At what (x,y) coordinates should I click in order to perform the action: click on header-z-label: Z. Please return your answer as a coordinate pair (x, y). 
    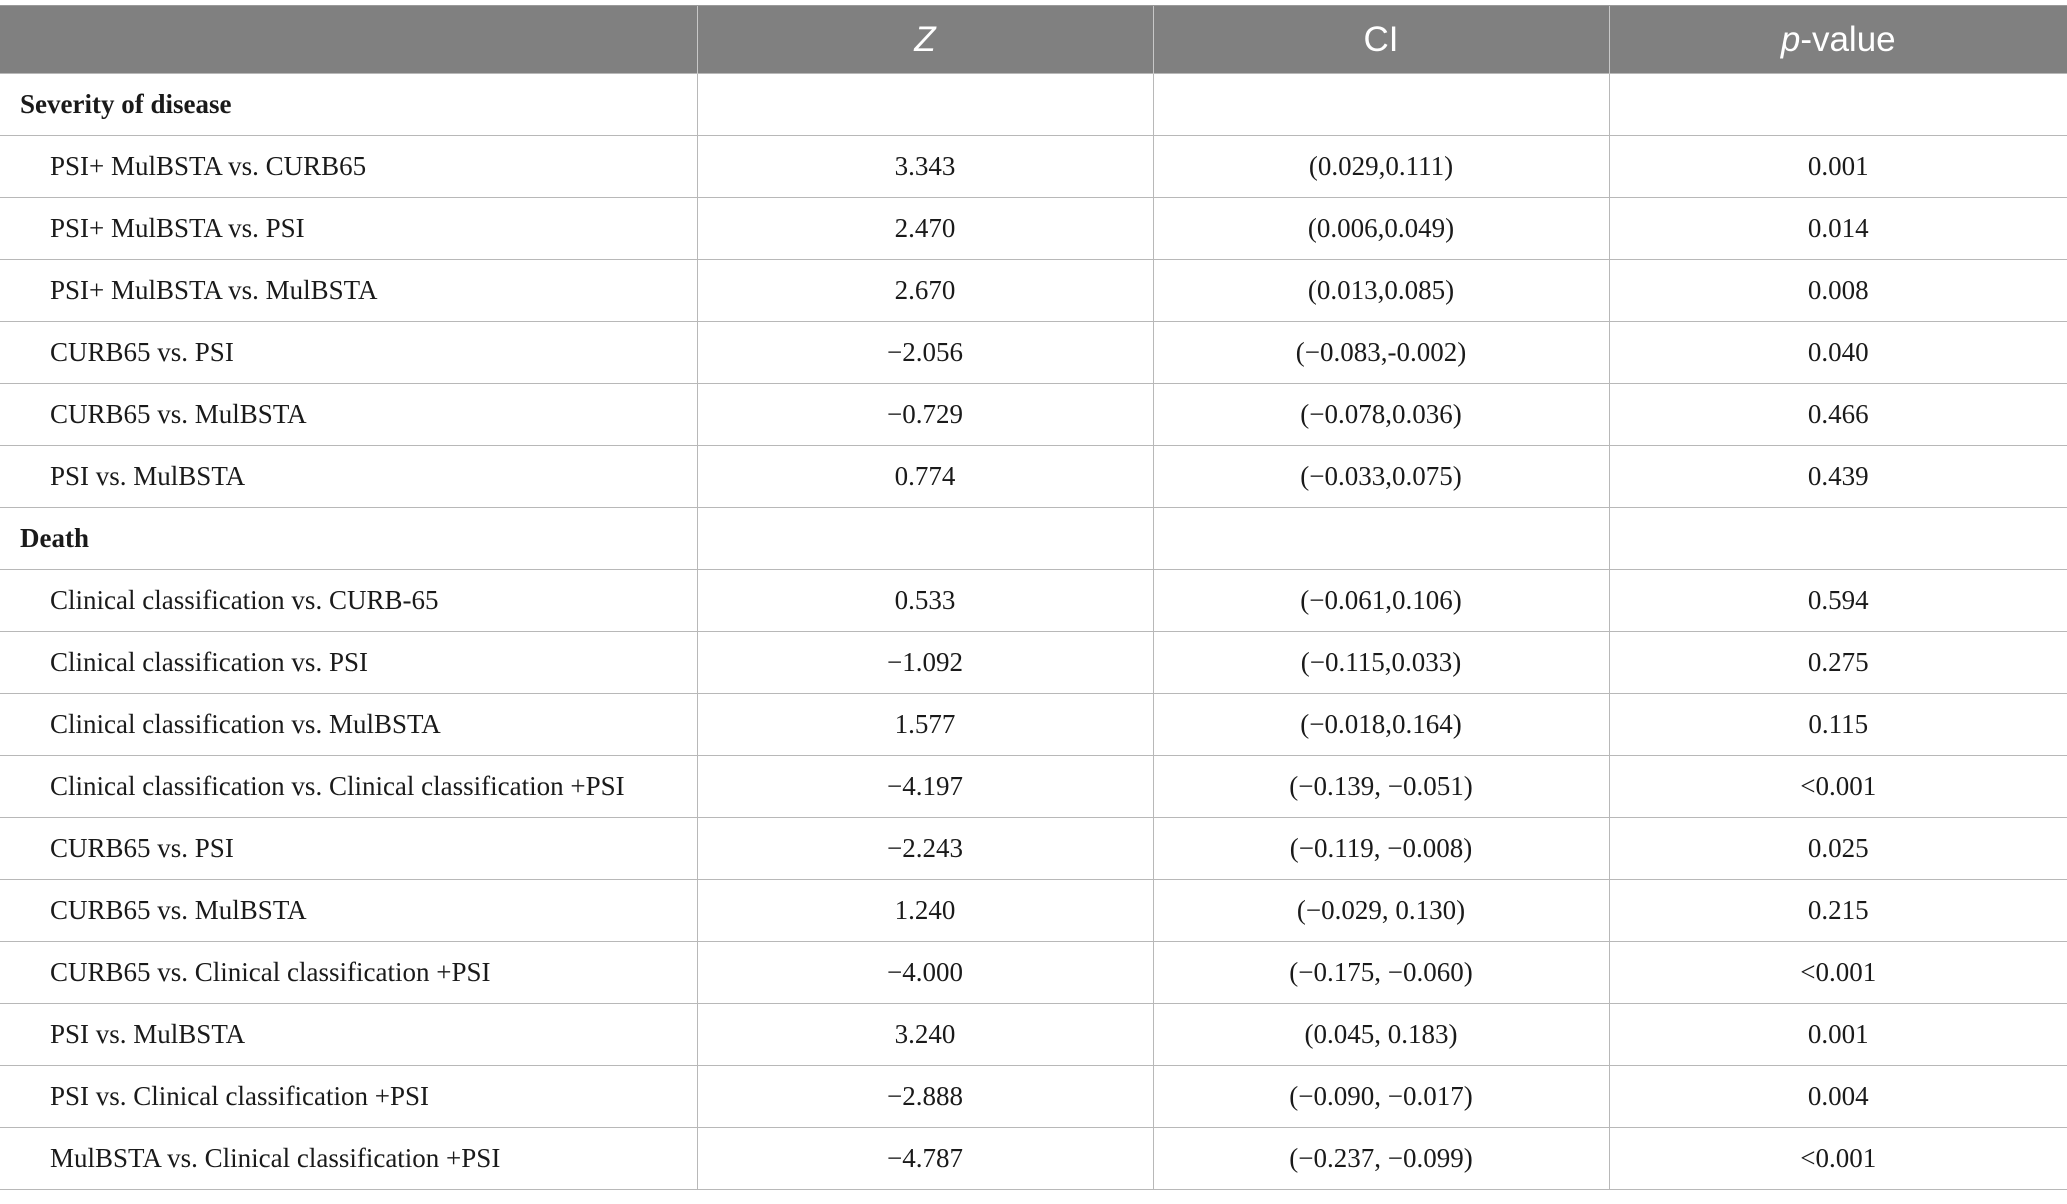
    Looking at the image, I should click on (925, 39).